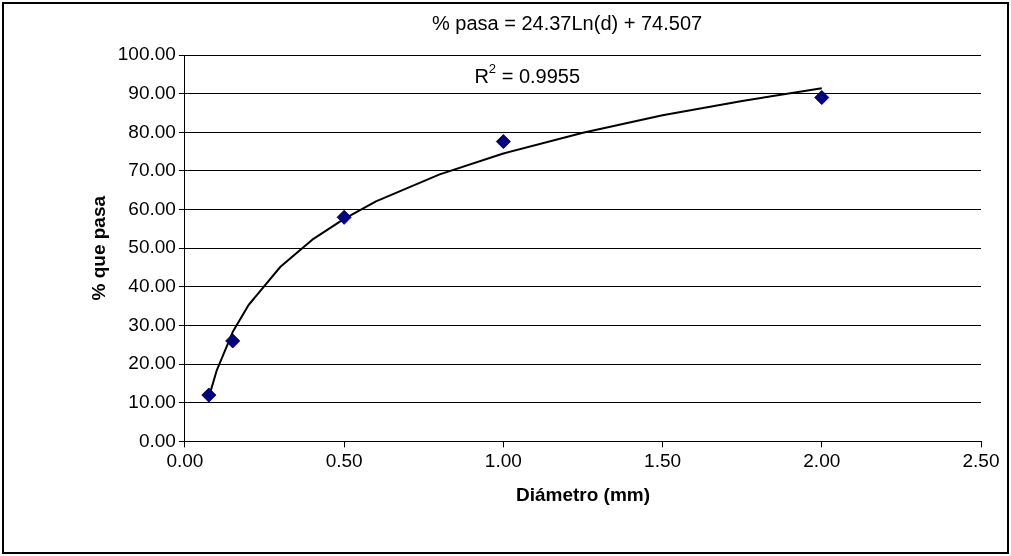 The image size is (1011, 556). What do you see at coordinates (981, 461) in the screenshot?
I see `x-tick-label: 2.50` at bounding box center [981, 461].